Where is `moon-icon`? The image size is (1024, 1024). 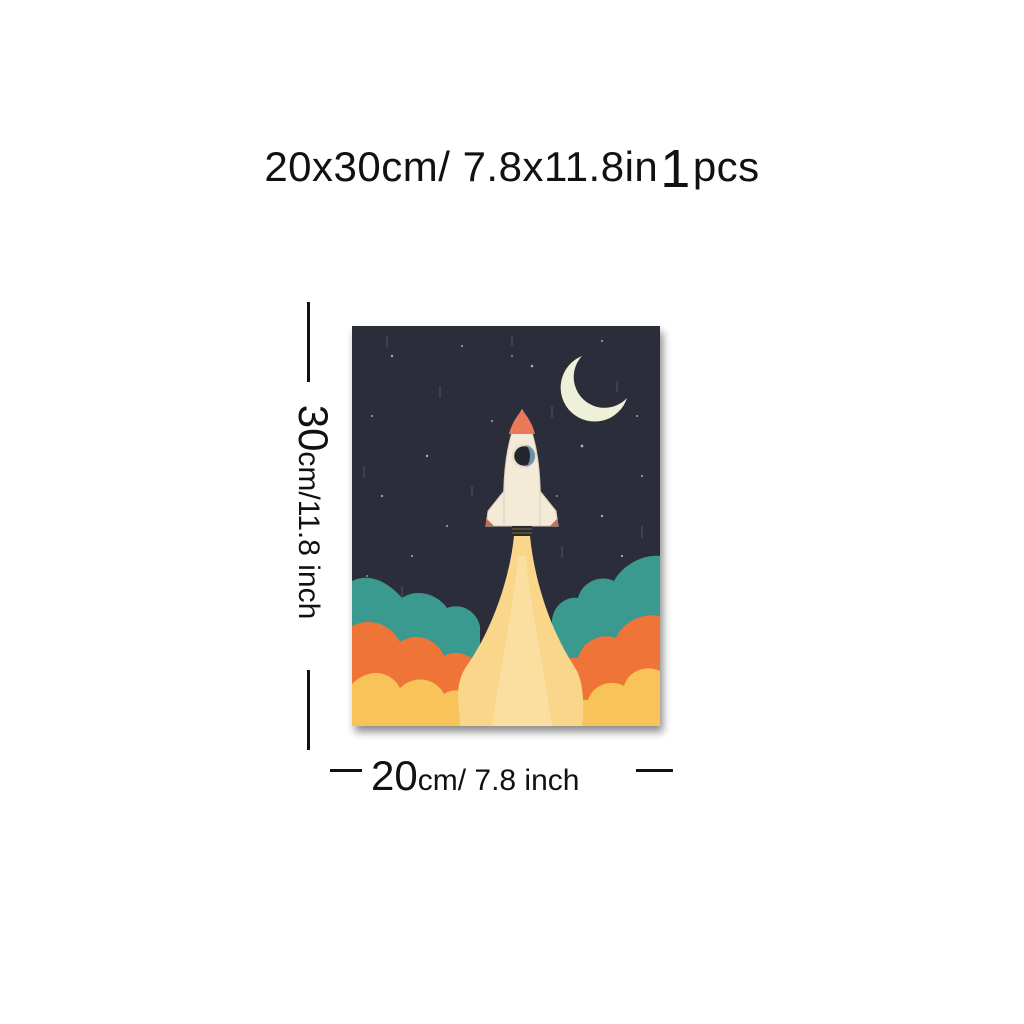
moon-icon is located at coordinates (593, 389).